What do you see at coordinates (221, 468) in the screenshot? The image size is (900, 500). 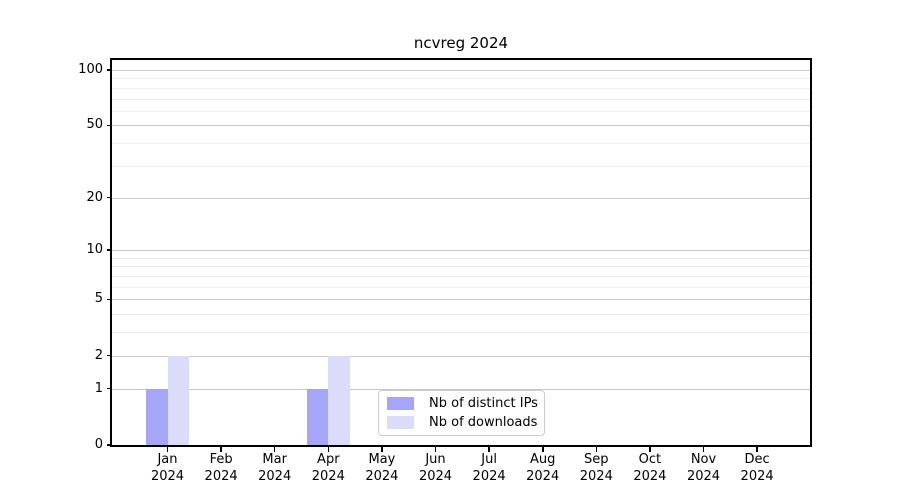 I see `x-tick-label: Feb 2024` at bounding box center [221, 468].